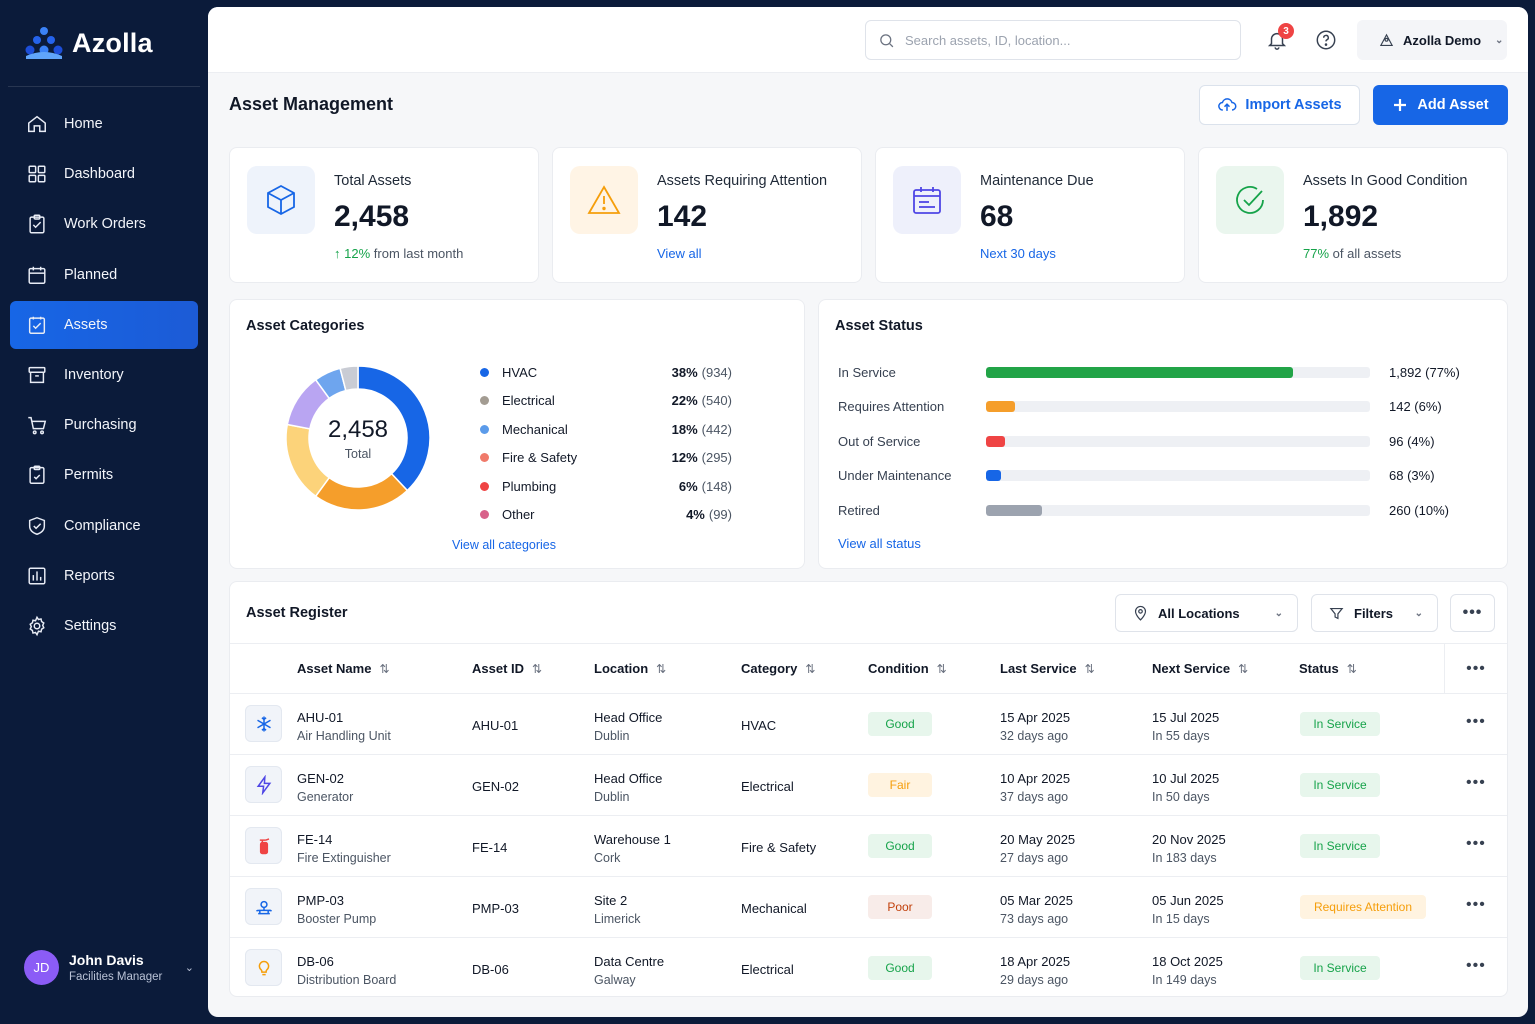 The height and width of the screenshot is (1024, 1535). Describe the element at coordinates (1034, 919) in the screenshot. I see `last-service-ago: 73 days ago` at that location.